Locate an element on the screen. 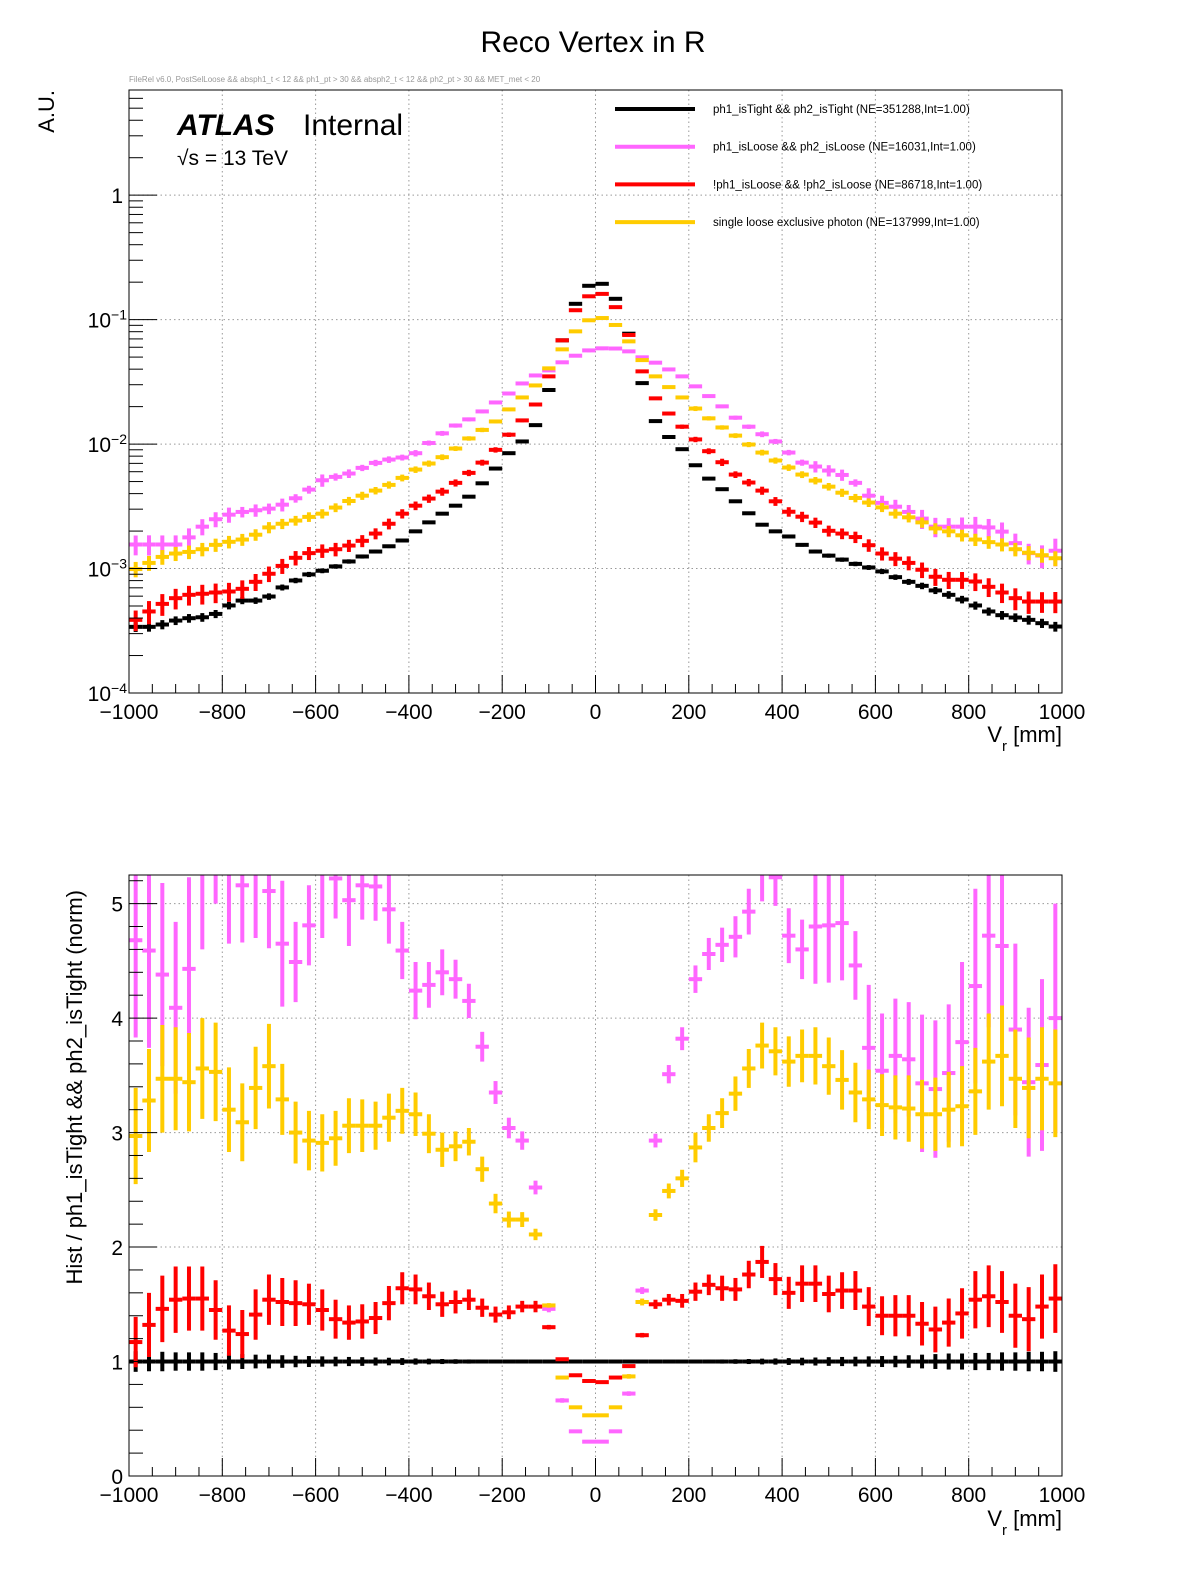 This screenshot has width=1196, height=1572. series-loose is located at coordinates (595, 457).